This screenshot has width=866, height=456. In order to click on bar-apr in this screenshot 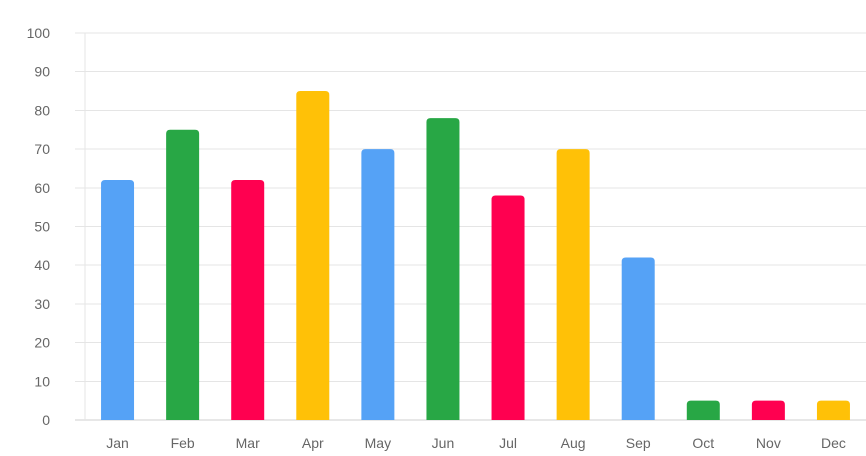, I will do `click(313, 256)`.